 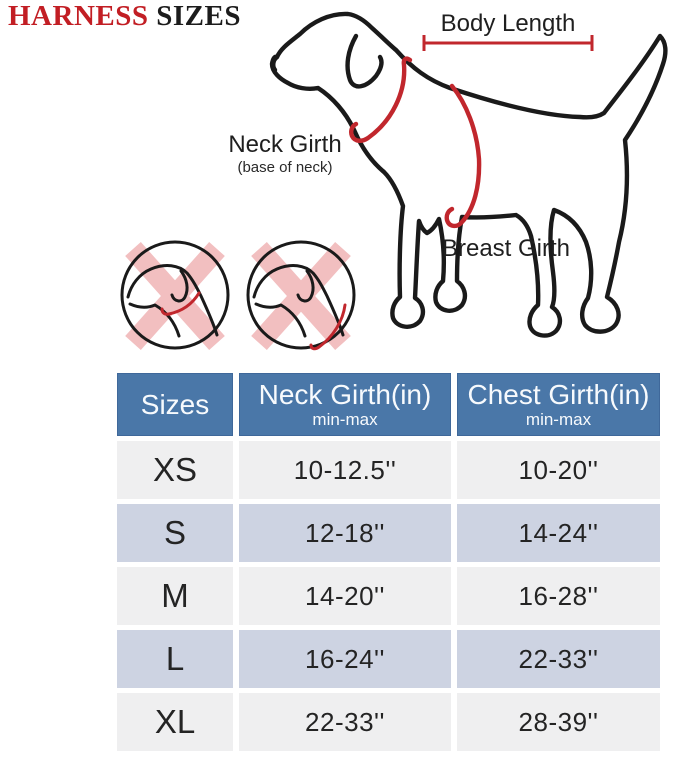 What do you see at coordinates (345, 596) in the screenshot?
I see `cell-neck: 14-20''` at bounding box center [345, 596].